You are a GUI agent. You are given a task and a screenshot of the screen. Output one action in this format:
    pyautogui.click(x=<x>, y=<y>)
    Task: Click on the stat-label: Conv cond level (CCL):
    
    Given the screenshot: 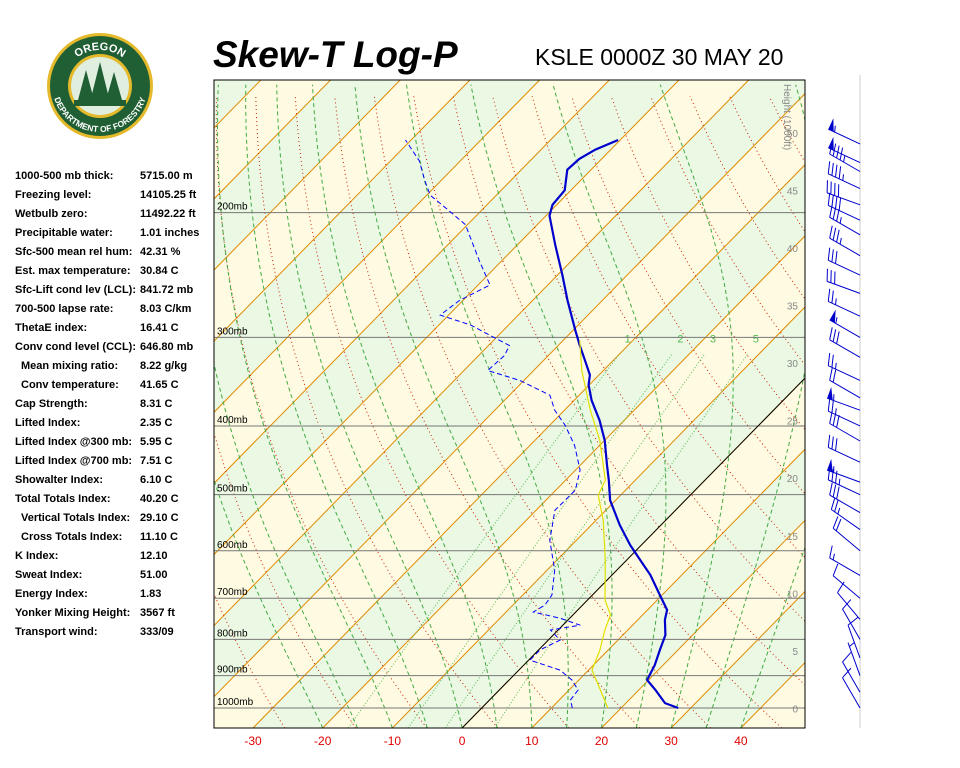 What is the action you would take?
    pyautogui.click(x=76, y=347)
    